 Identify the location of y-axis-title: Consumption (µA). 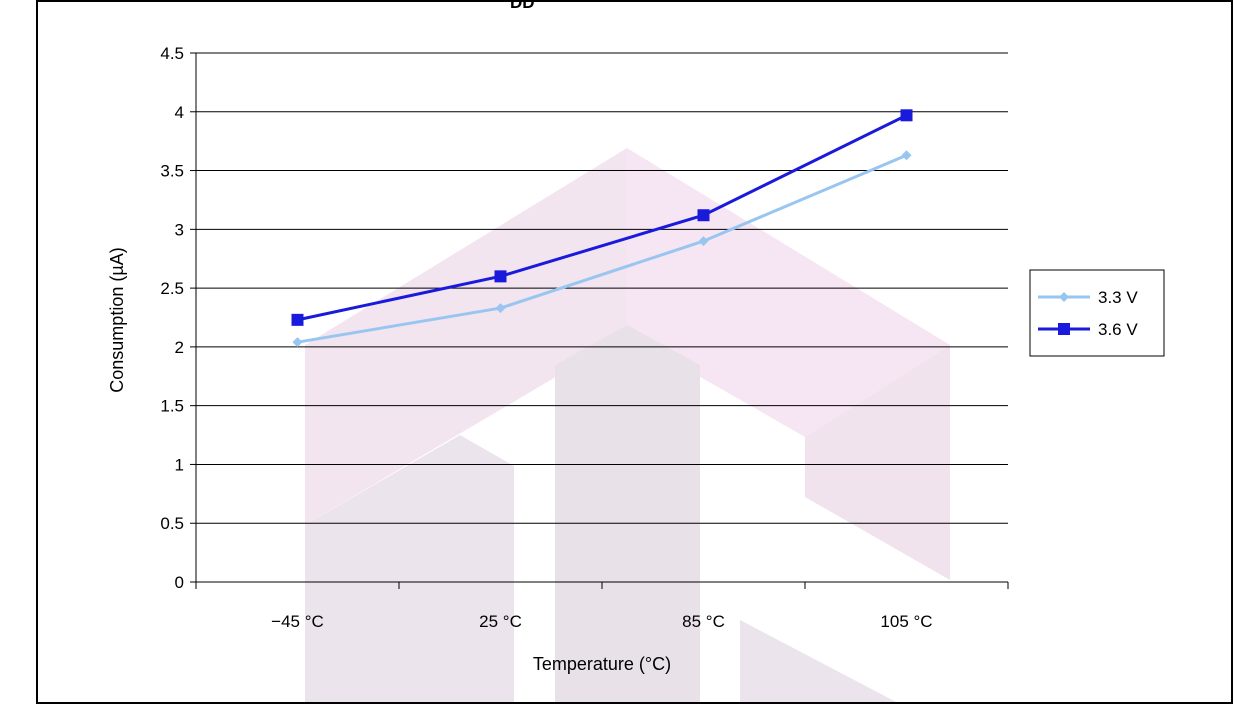
(117, 319).